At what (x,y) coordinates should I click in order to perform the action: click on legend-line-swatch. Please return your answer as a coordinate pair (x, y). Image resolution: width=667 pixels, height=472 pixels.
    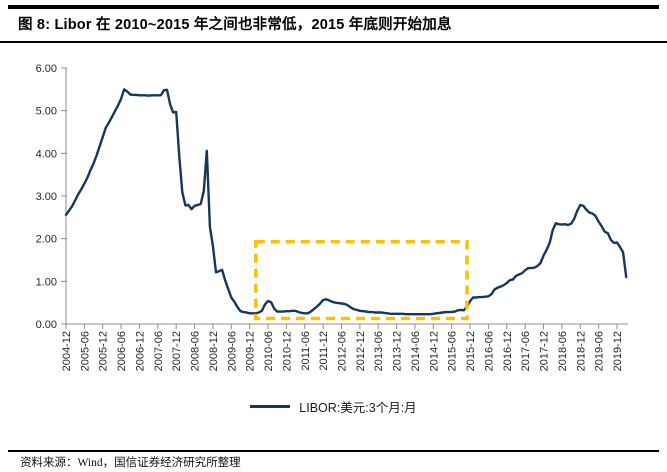
    Looking at the image, I should click on (270, 406).